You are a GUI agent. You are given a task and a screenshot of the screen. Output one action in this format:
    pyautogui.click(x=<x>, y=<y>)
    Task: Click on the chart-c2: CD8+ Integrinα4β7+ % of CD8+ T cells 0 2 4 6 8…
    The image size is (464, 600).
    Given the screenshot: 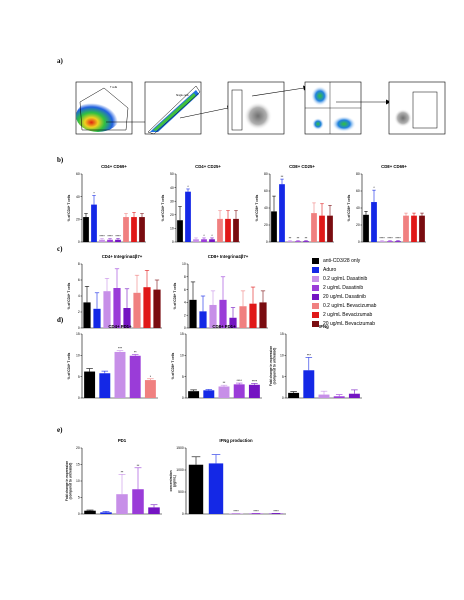 What is the action you would take?
    pyautogui.click(x=220, y=292)
    